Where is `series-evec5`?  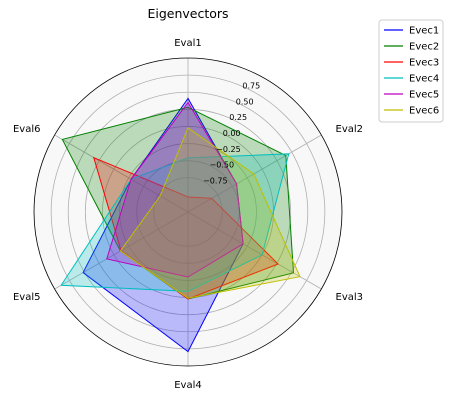 series-evec5 is located at coordinates (175, 189).